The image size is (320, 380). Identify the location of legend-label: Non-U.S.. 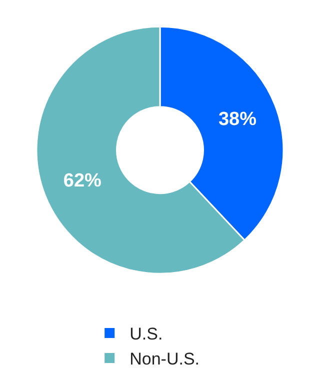
(165, 359).